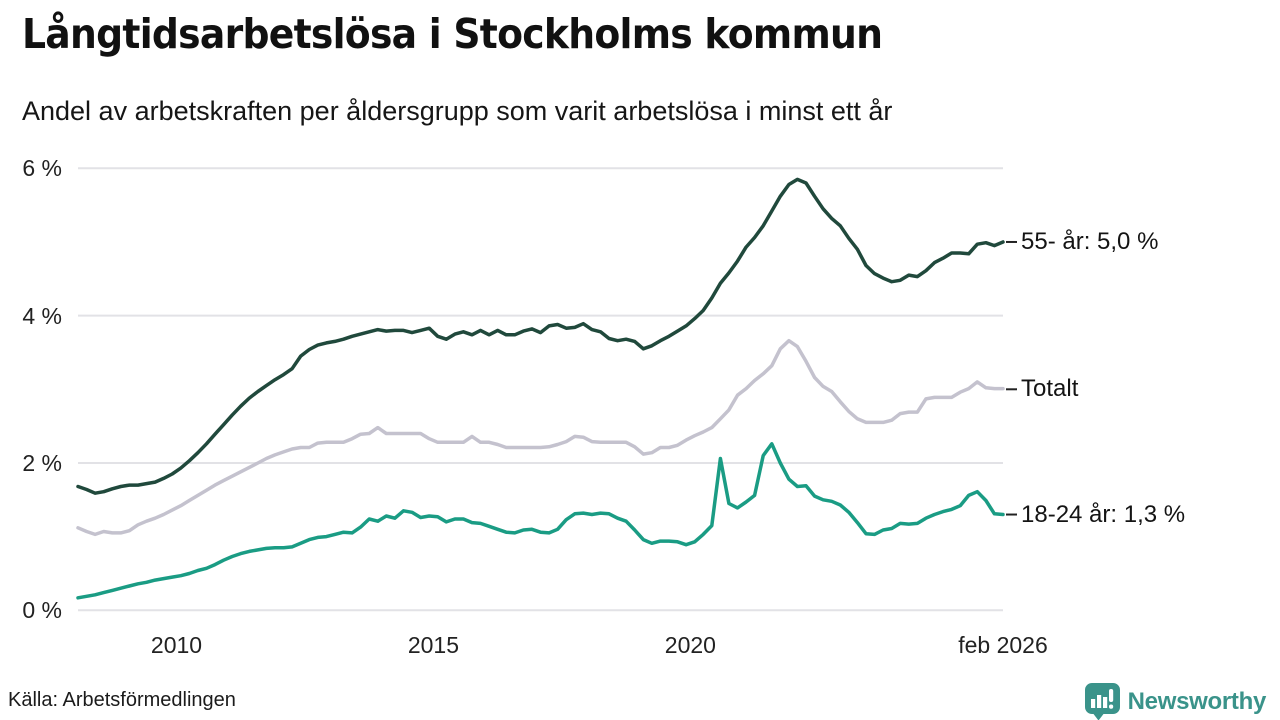  I want to click on y-tick-label: 6 %, so click(42, 168).